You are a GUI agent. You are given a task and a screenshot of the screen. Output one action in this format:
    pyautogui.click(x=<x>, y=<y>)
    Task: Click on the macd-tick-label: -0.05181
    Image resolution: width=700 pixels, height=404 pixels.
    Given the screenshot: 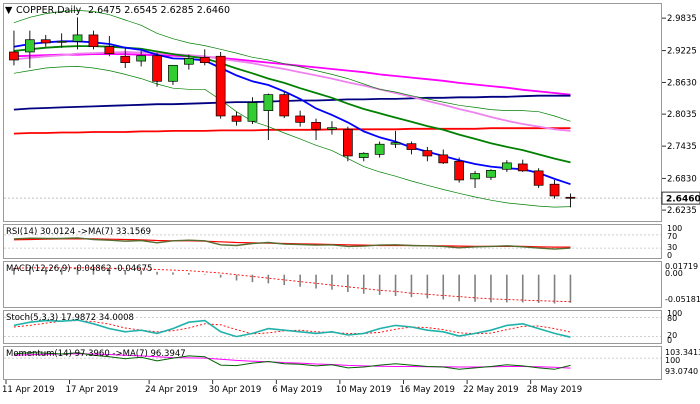 What is the action you would take?
    pyautogui.click(x=682, y=299)
    